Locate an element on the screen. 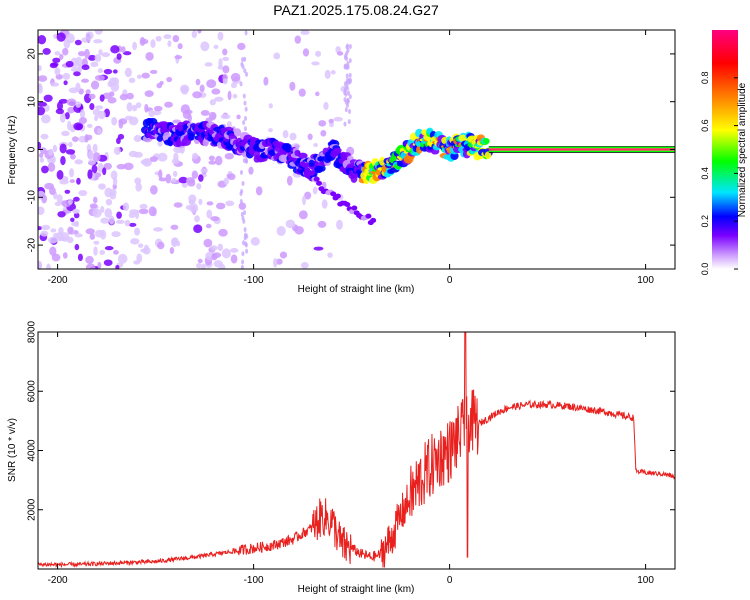  snr-y-axis-label: SNR (10 * v/v) is located at coordinates (12, 450).